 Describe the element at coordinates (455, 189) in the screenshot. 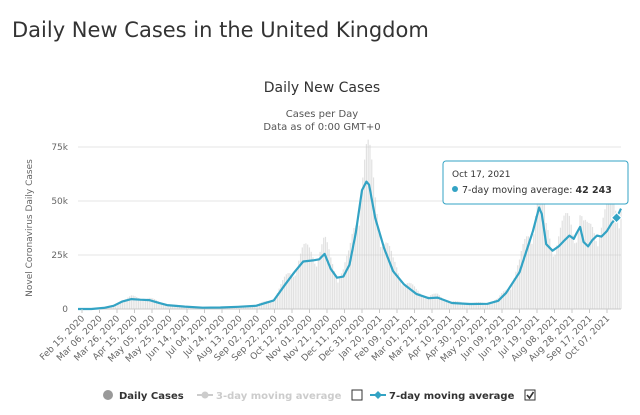

I see `tooltip-series-marker` at that location.